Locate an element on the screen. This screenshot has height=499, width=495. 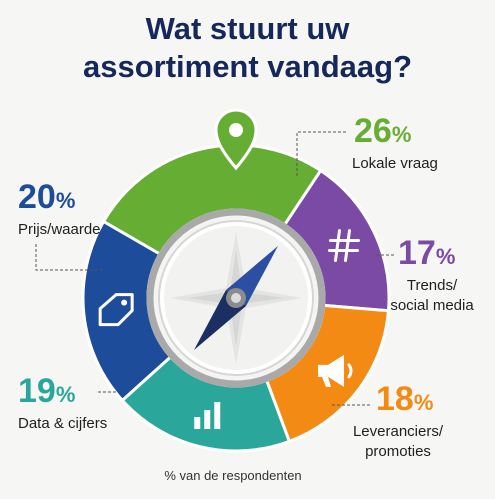
chart-title-line-2: assortiment vandaag? is located at coordinates (247, 66).